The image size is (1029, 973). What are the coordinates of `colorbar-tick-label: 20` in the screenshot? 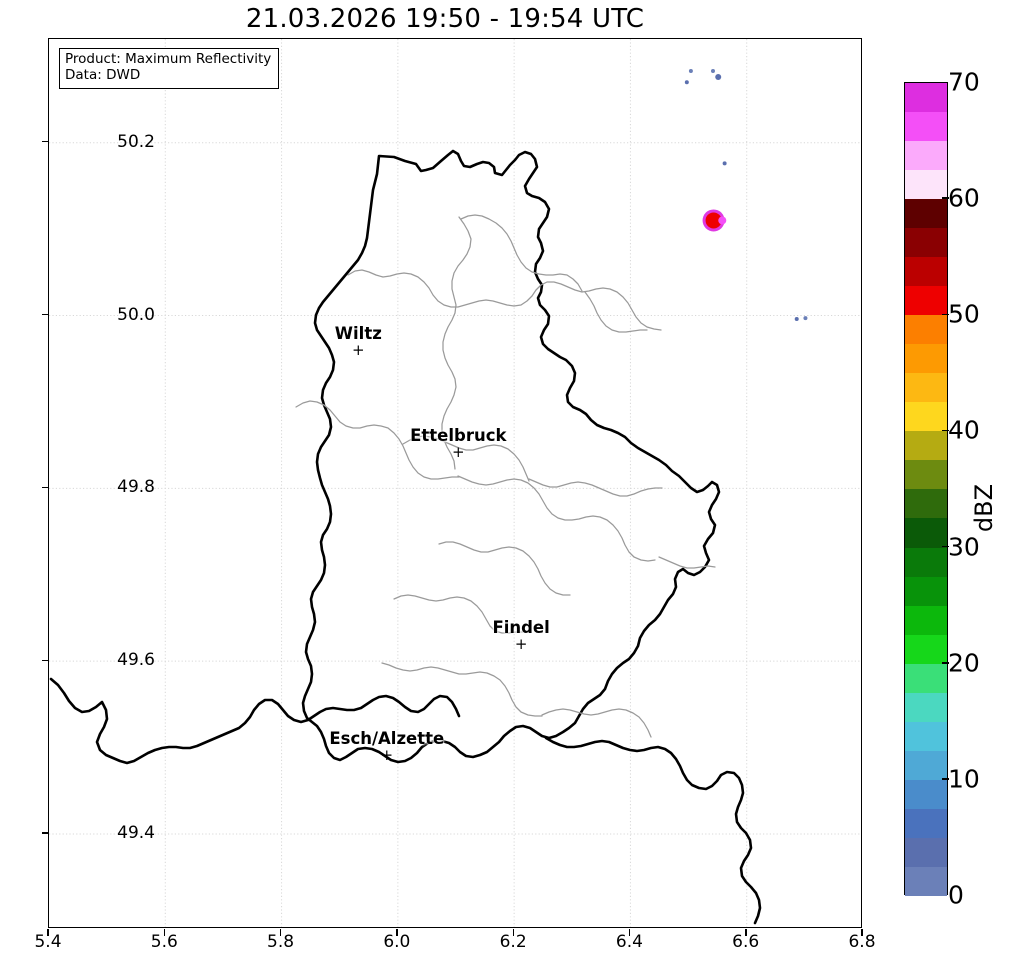 It's located at (964, 663).